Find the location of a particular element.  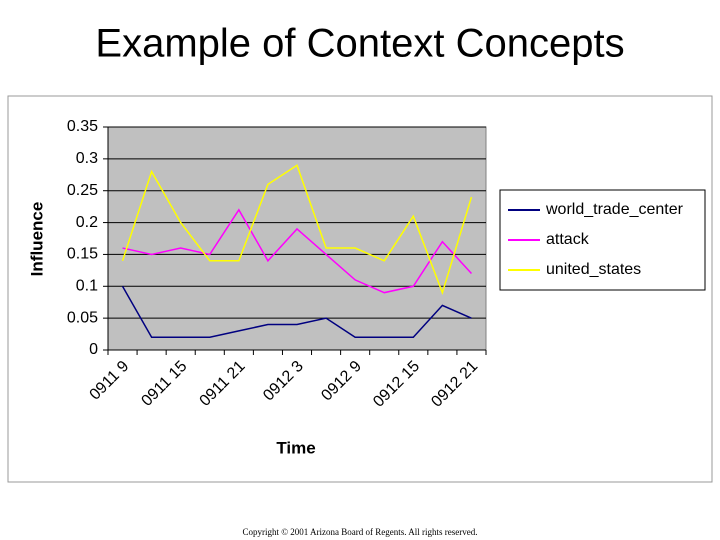

slide-title: Example of Context Concepts is located at coordinates (359, 44).